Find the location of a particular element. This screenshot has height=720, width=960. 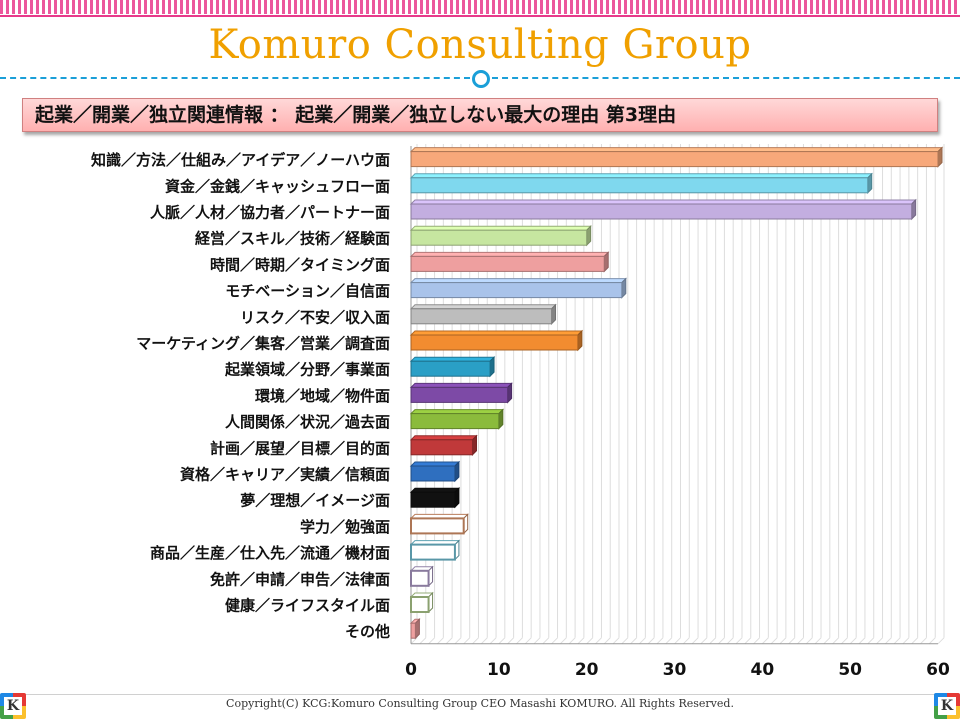

x-tick-label: 20 is located at coordinates (587, 670).